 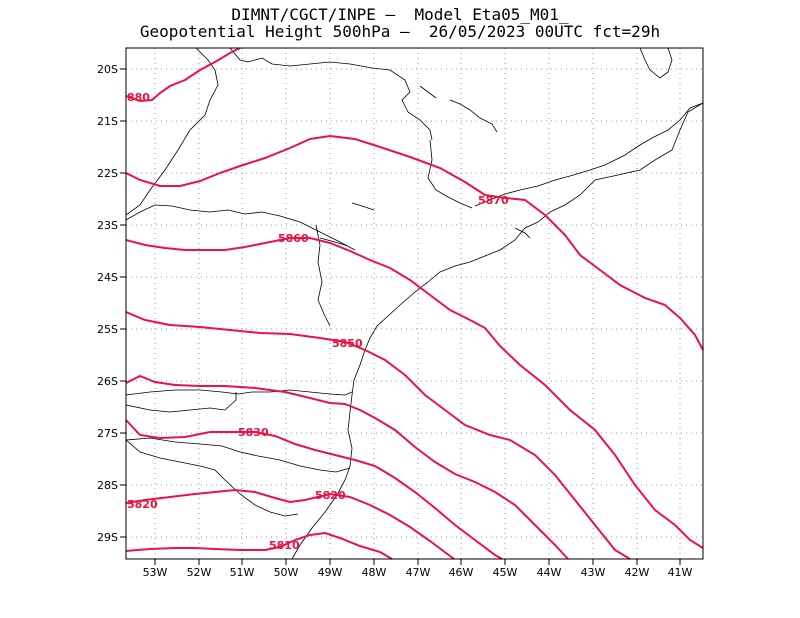 I want to click on state-border-argentina, so click(x=212, y=478).